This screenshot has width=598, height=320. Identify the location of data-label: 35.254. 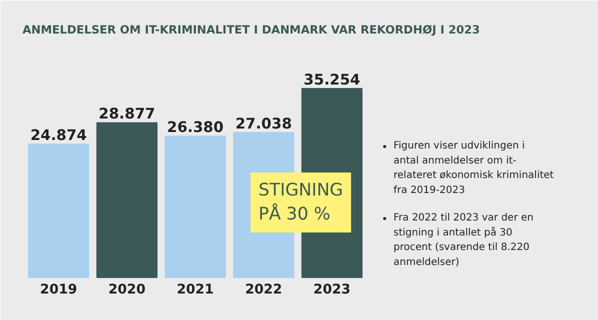
(332, 80).